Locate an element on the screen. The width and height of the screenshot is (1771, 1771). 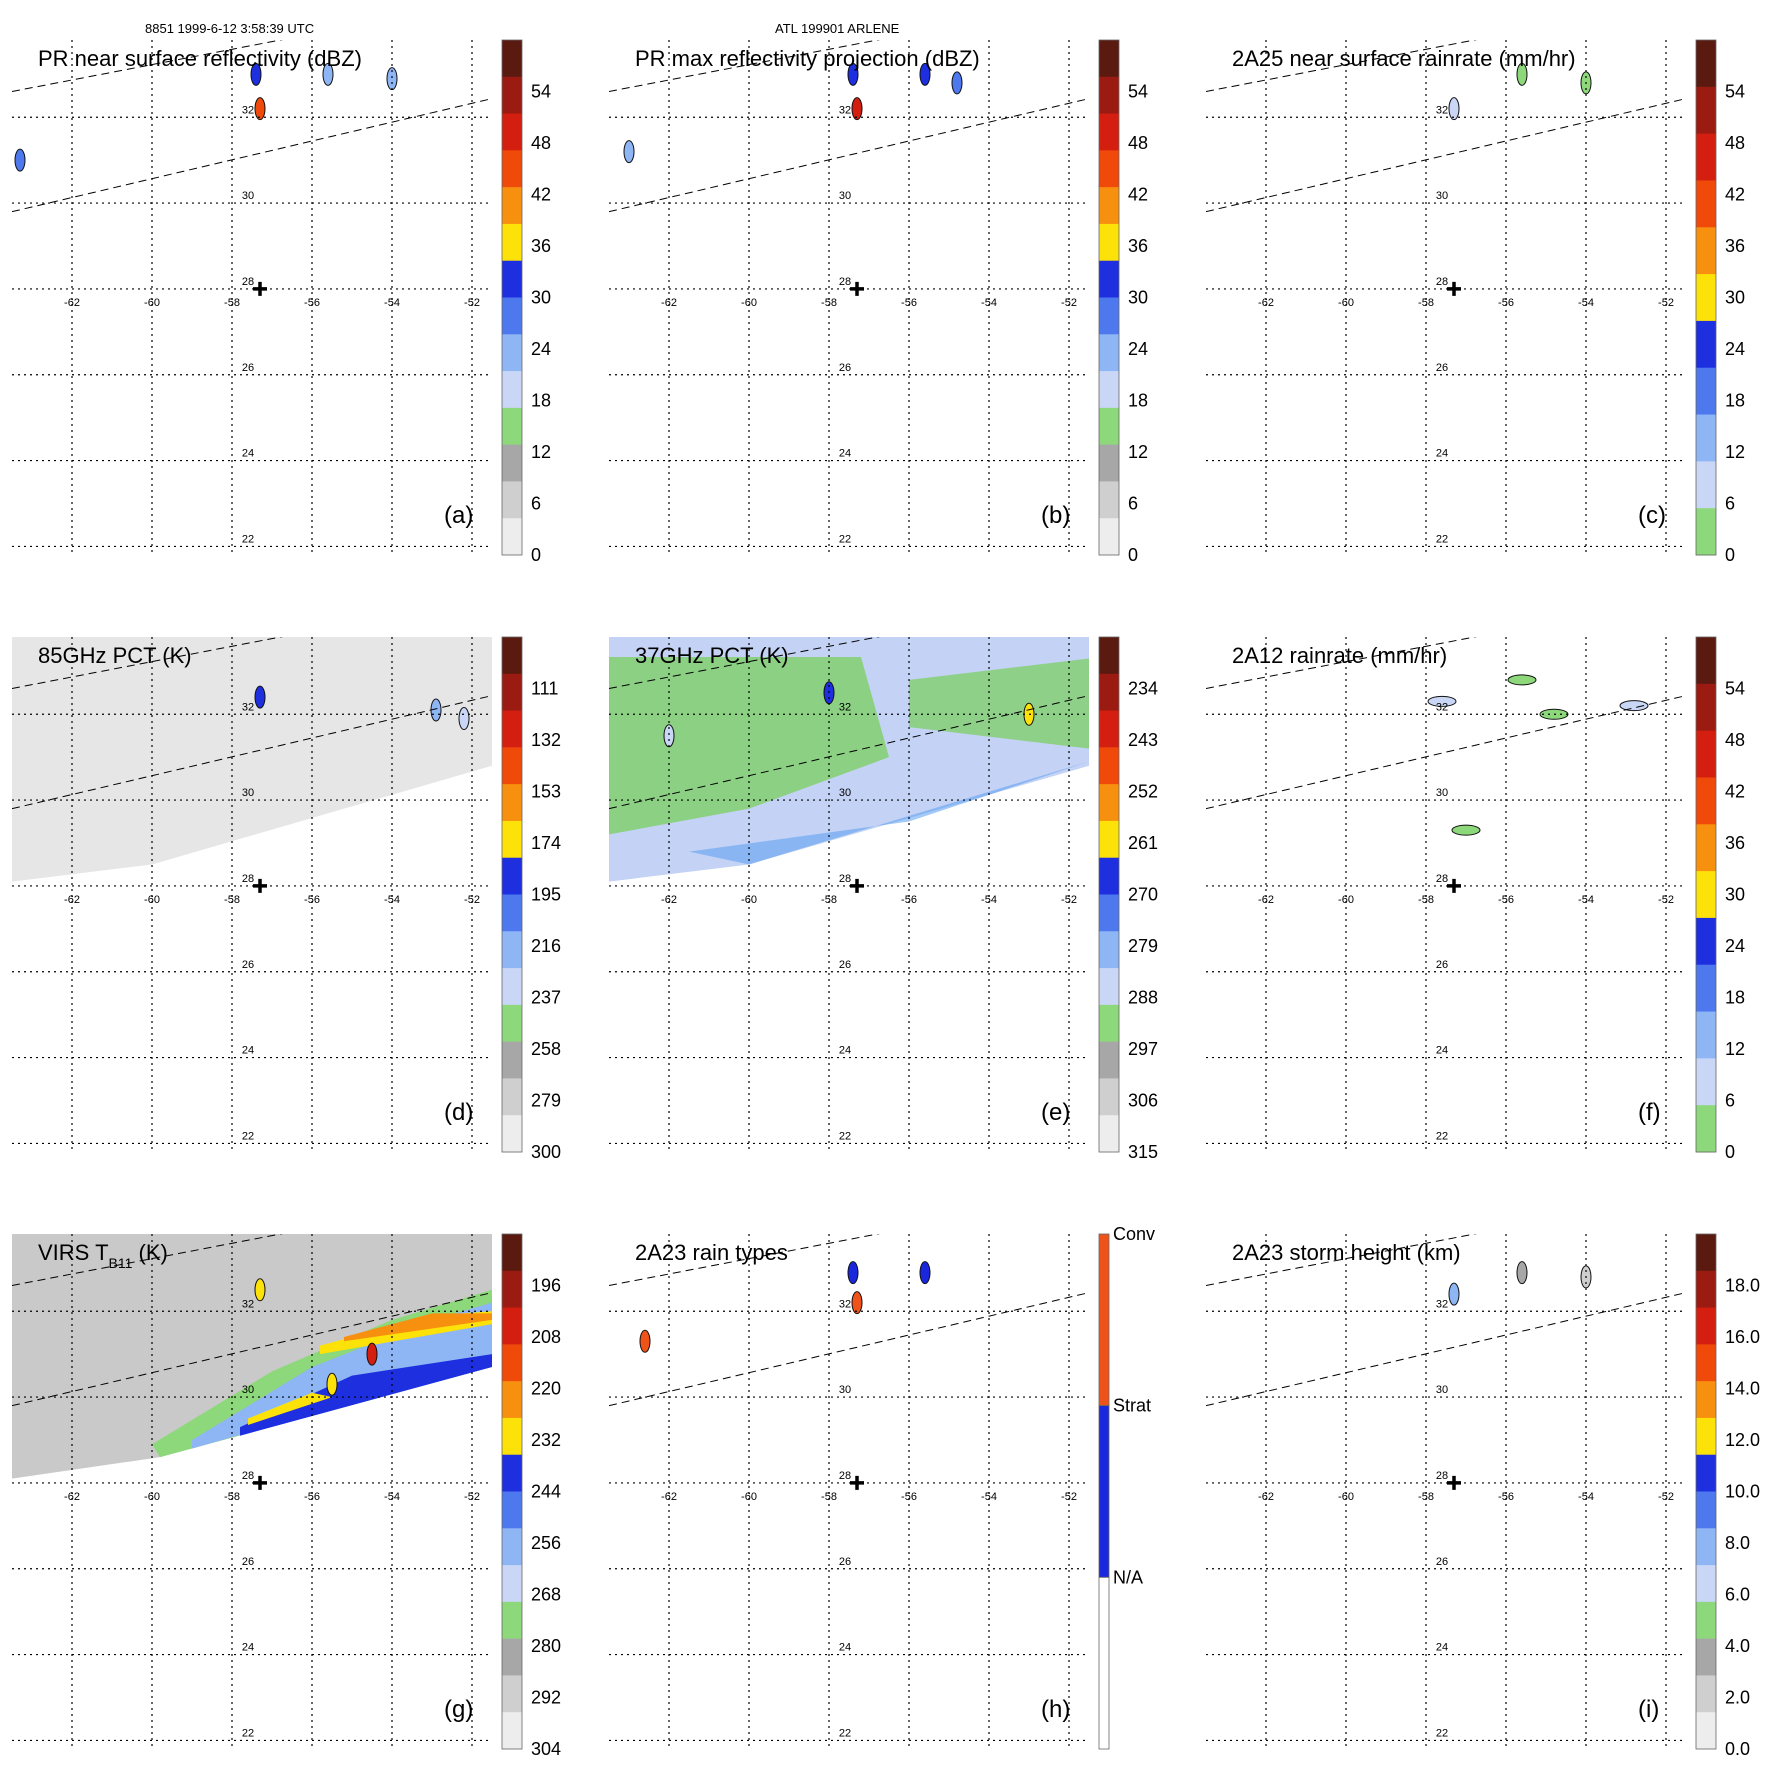
lat-tick-label: 28 is located at coordinates (1442, 879).